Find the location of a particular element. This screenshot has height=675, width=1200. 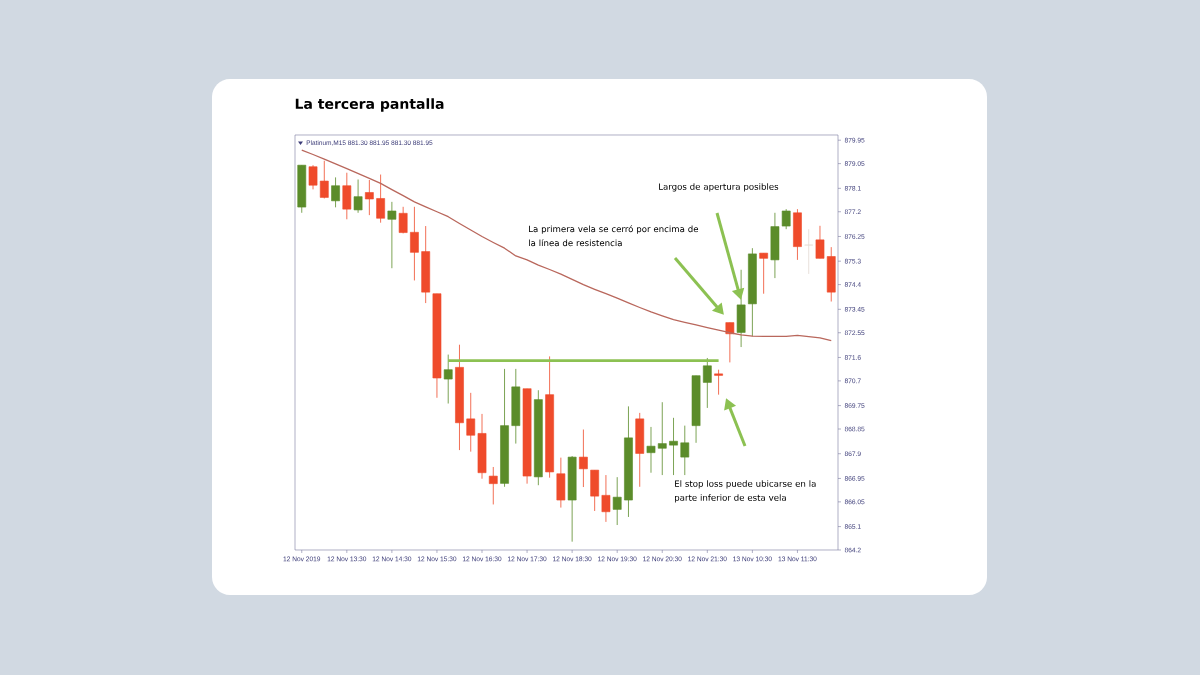

annotation: El stop loss puede ubicarse en la parte inferior de esta vela is located at coordinates (745, 491).